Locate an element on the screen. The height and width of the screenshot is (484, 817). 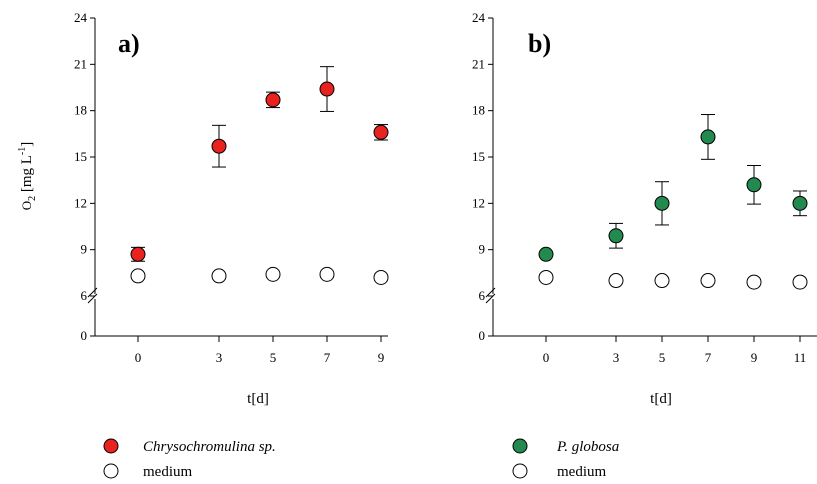
x-tick-label: 11 is located at coordinates (800, 357).